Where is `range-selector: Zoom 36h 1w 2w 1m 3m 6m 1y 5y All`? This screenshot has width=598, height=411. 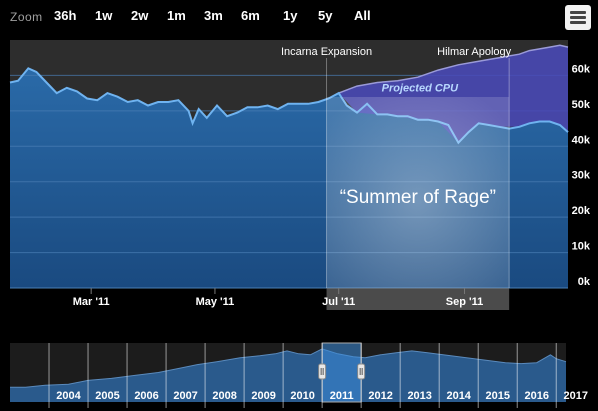
range-selector: Zoom 36h 1w 2w 1m 3m 6m 1y 5y All is located at coordinates (299, 17).